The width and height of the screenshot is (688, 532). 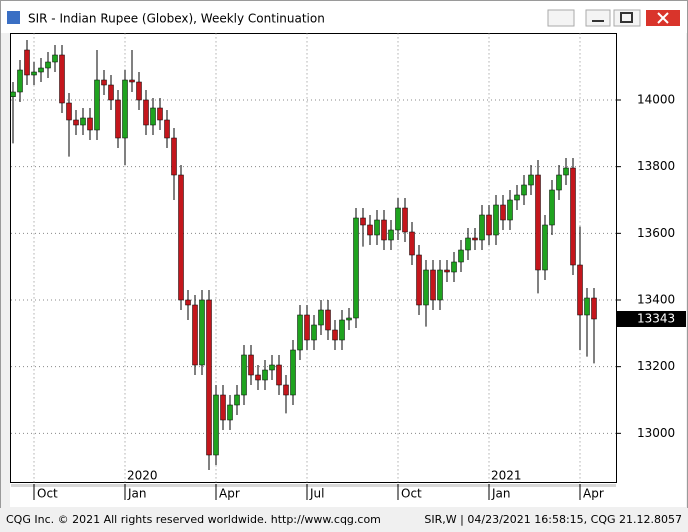 What do you see at coordinates (142, 476) in the screenshot?
I see `year-label: 2020` at bounding box center [142, 476].